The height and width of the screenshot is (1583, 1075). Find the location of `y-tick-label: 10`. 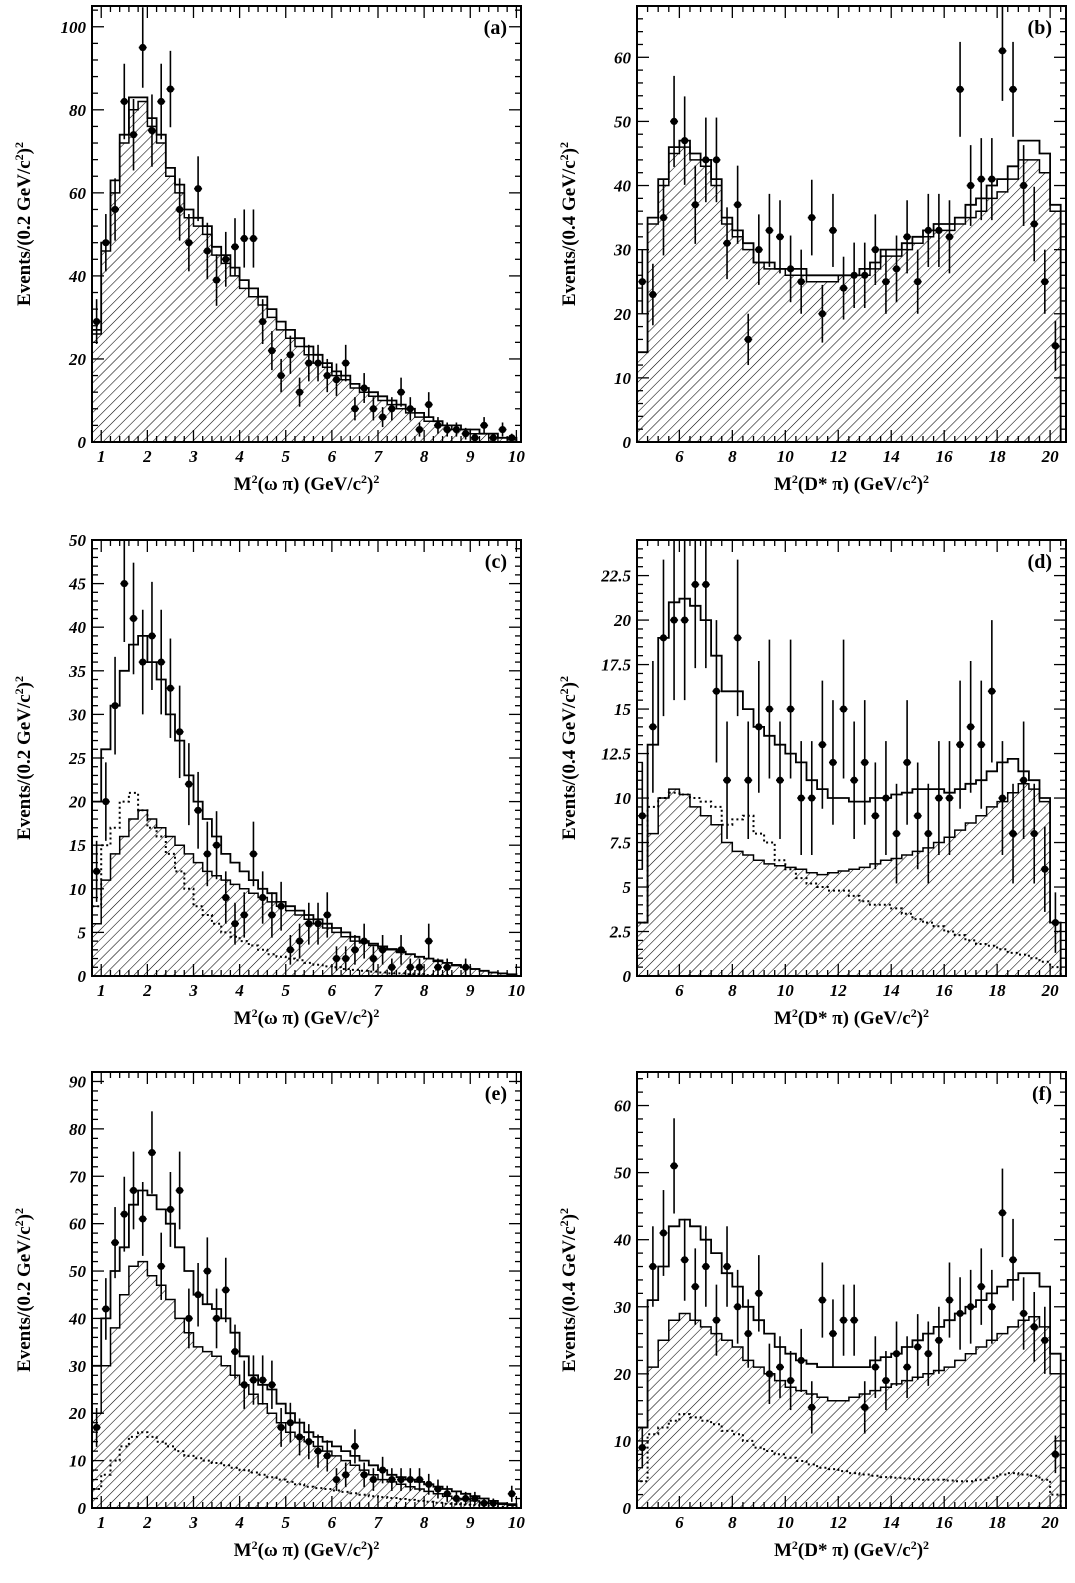

y-tick-label: 10 is located at coordinates (78, 1461).